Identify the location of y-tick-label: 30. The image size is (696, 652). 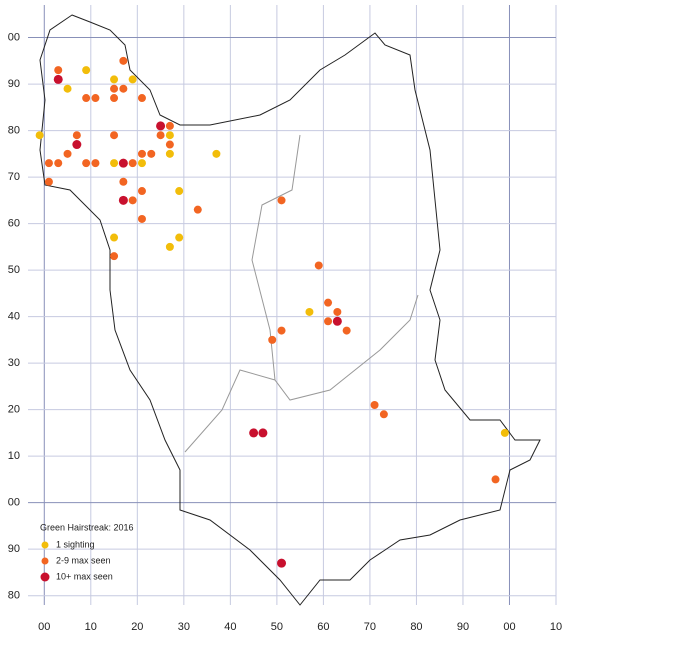
(14, 363).